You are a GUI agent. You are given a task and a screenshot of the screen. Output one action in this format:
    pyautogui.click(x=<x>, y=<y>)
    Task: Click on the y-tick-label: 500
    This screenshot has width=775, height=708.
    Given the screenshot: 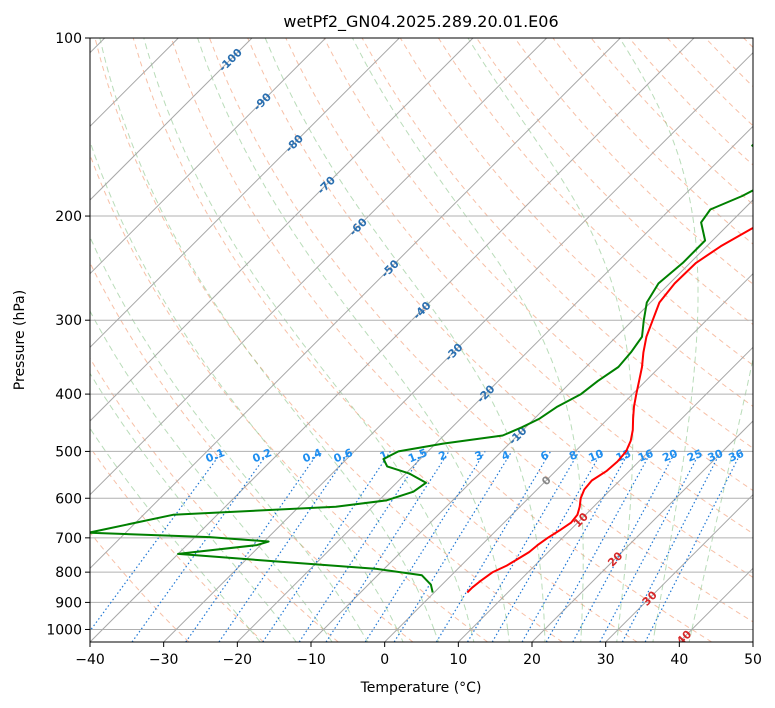 What is the action you would take?
    pyautogui.click(x=68, y=452)
    